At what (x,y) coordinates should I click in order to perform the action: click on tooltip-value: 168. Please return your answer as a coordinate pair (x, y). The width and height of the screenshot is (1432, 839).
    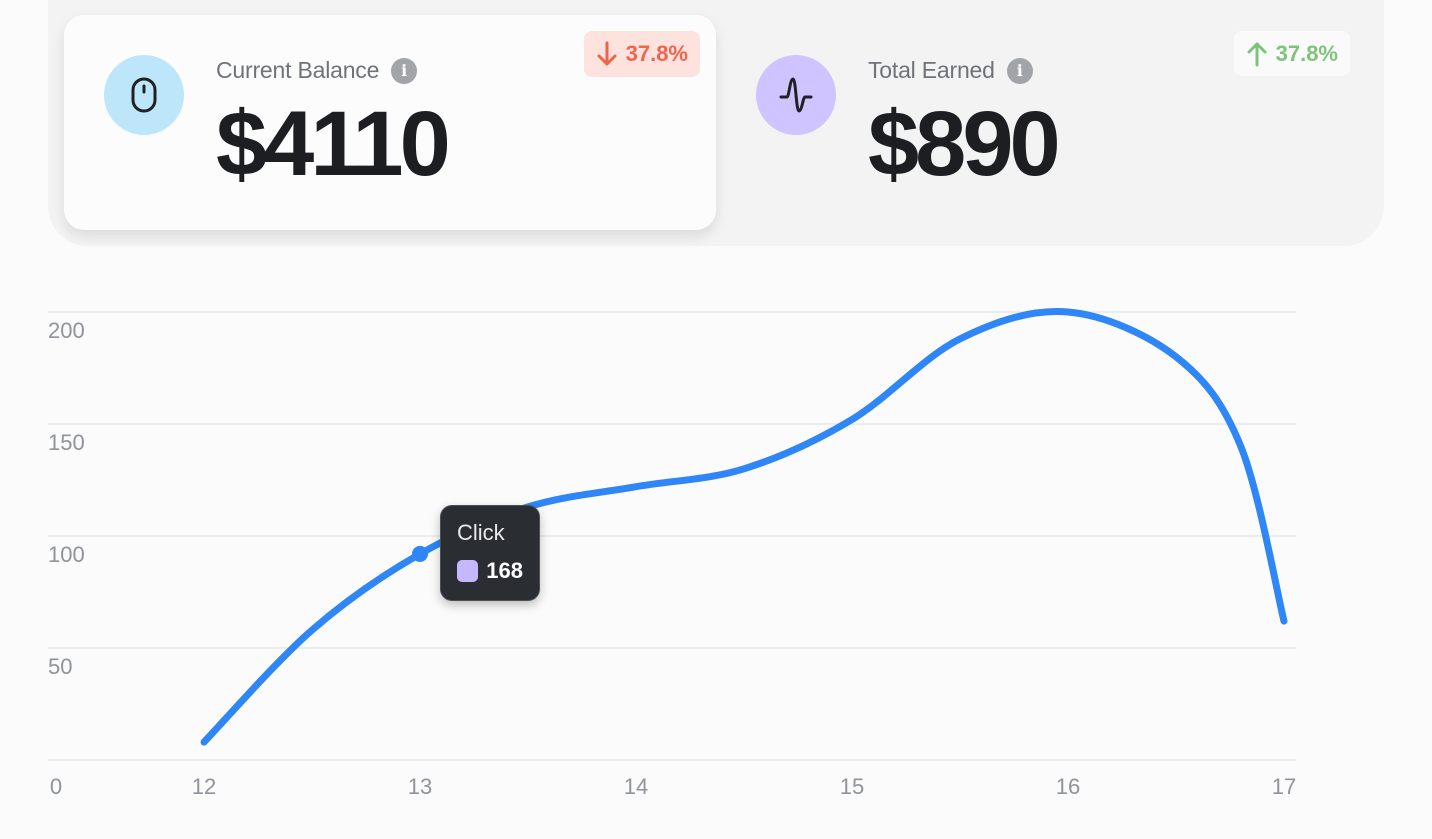
    Looking at the image, I should click on (504, 570).